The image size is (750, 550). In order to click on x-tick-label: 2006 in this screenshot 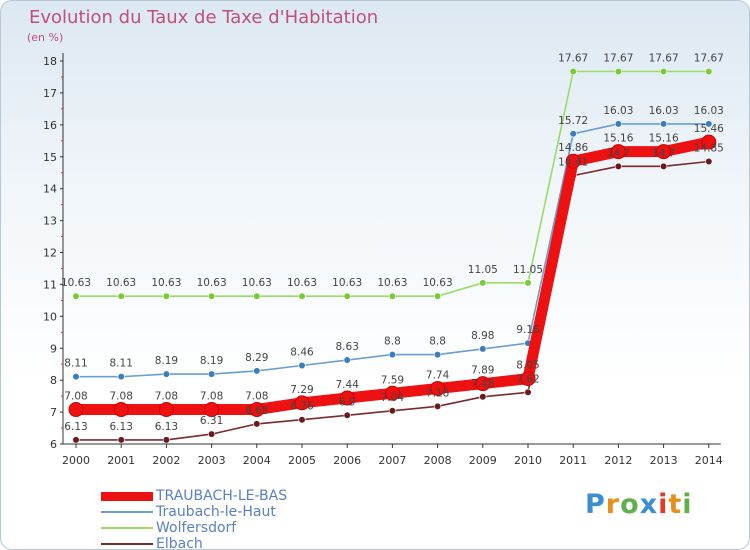, I will do `click(347, 460)`.